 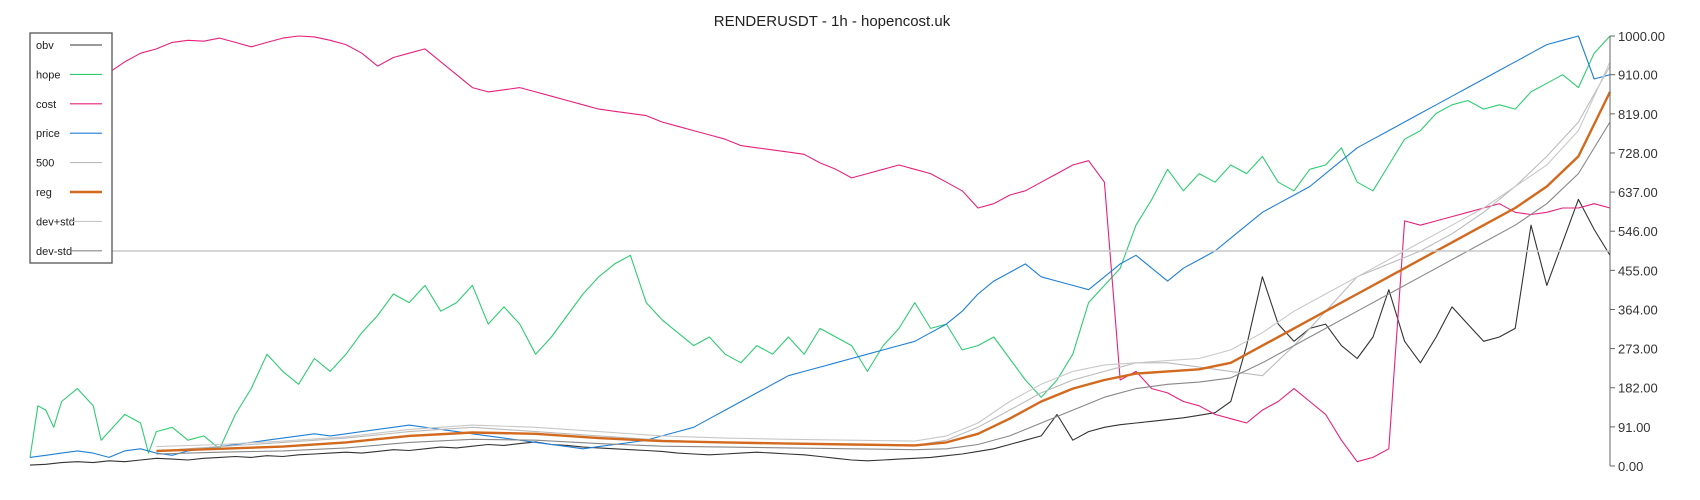 I want to click on legend-label: hope, so click(x=48, y=75).